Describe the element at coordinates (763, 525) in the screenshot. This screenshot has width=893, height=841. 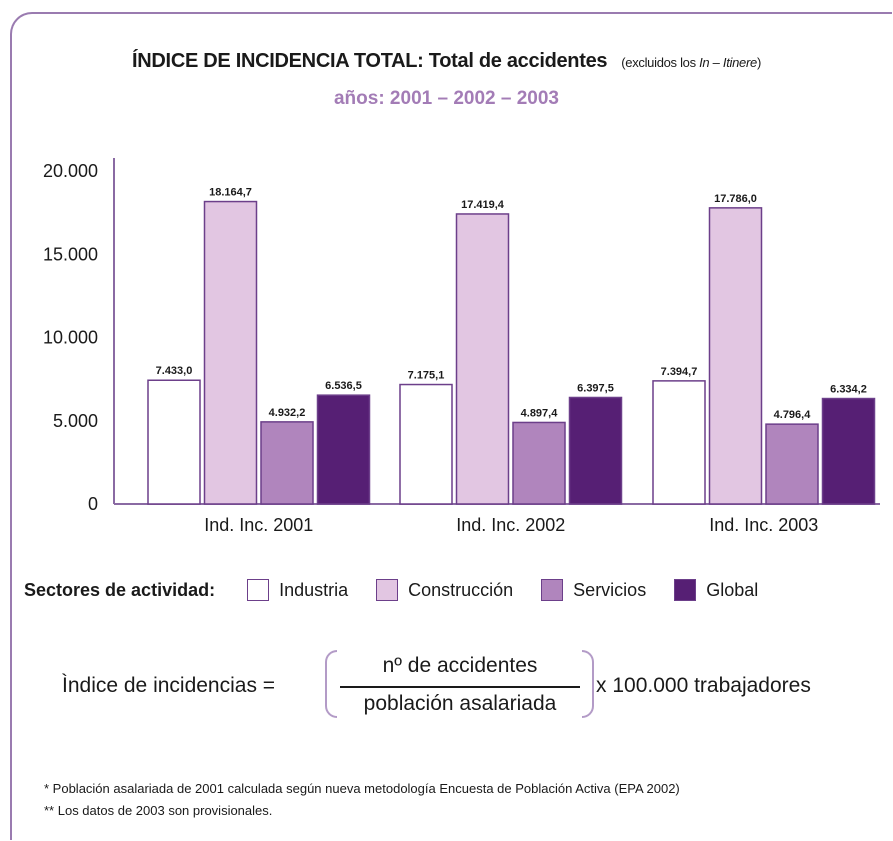
I see `x-category-label: Ind. Inc. 2003` at that location.